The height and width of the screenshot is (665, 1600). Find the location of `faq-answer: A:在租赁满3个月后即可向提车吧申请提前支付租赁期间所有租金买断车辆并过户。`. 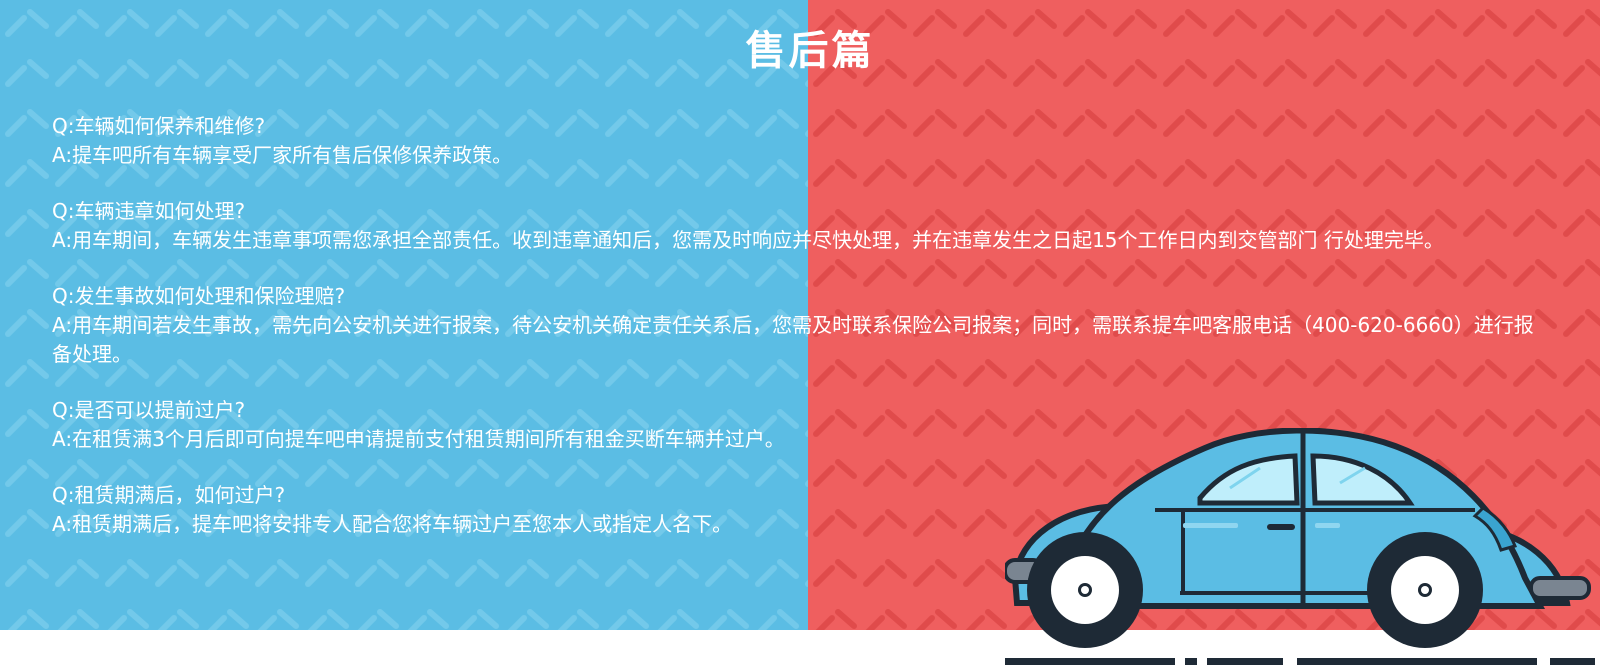

faq-answer: A:在租赁满3个月后即可向提车吧申请提前支付租赁期间所有租金买断车辆并过户。 is located at coordinates (418, 439).